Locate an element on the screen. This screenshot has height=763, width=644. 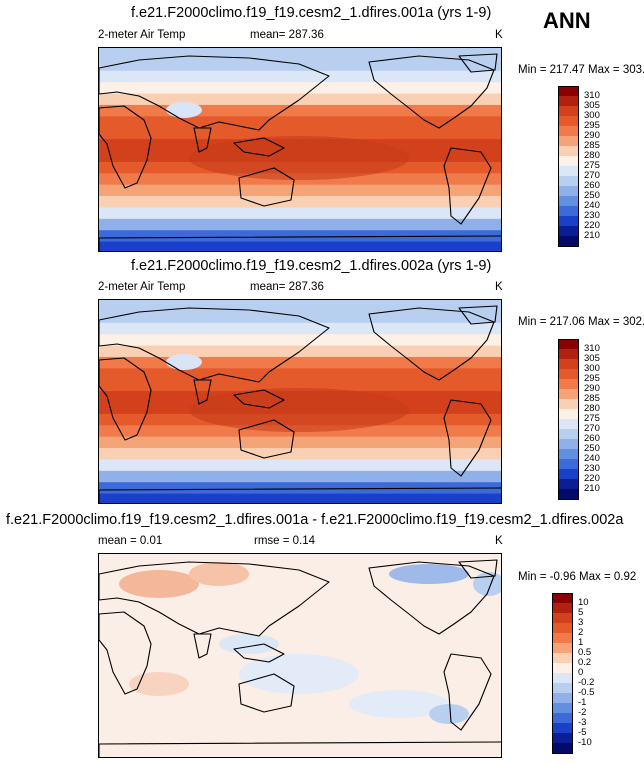
colorbar-tick-label: 10 is located at coordinates (583, 602).